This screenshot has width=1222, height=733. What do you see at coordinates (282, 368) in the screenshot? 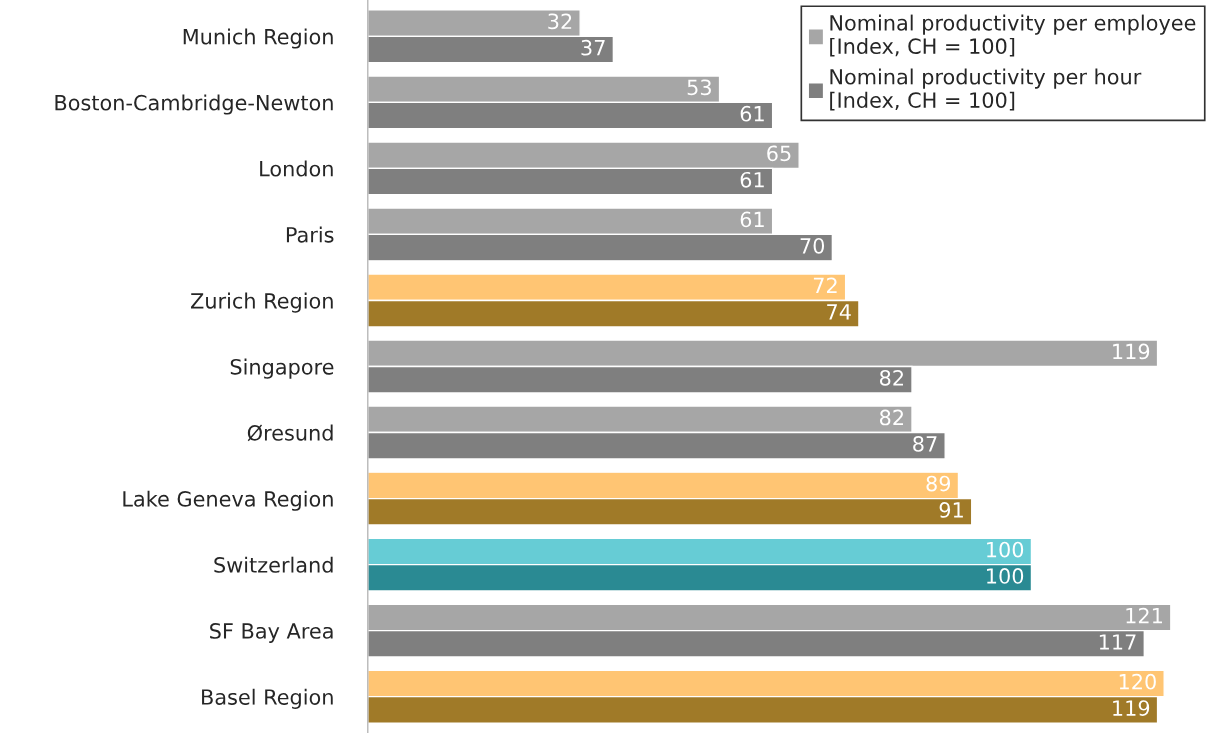
I see `y-tick-label: Singapore` at bounding box center [282, 368].